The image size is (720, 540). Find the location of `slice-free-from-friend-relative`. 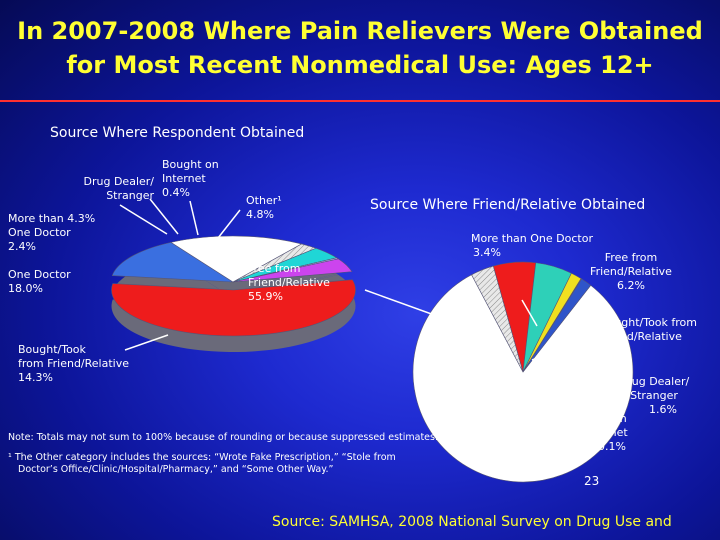

slice-free-from-friend-relative is located at coordinates (233, 308).